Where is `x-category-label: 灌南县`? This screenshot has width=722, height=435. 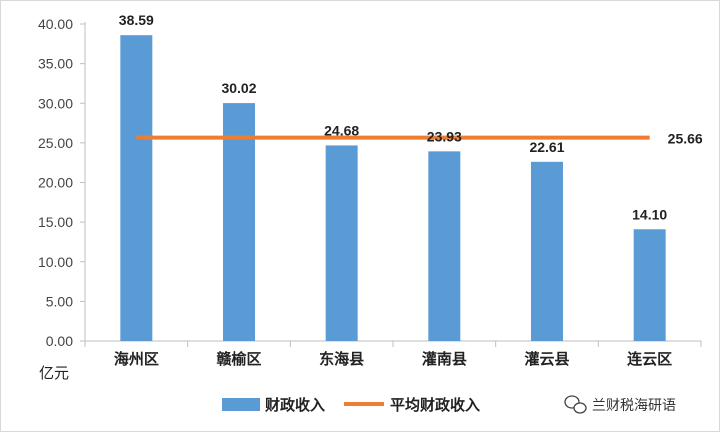 x-category-label: 灌南县 is located at coordinates (444, 359).